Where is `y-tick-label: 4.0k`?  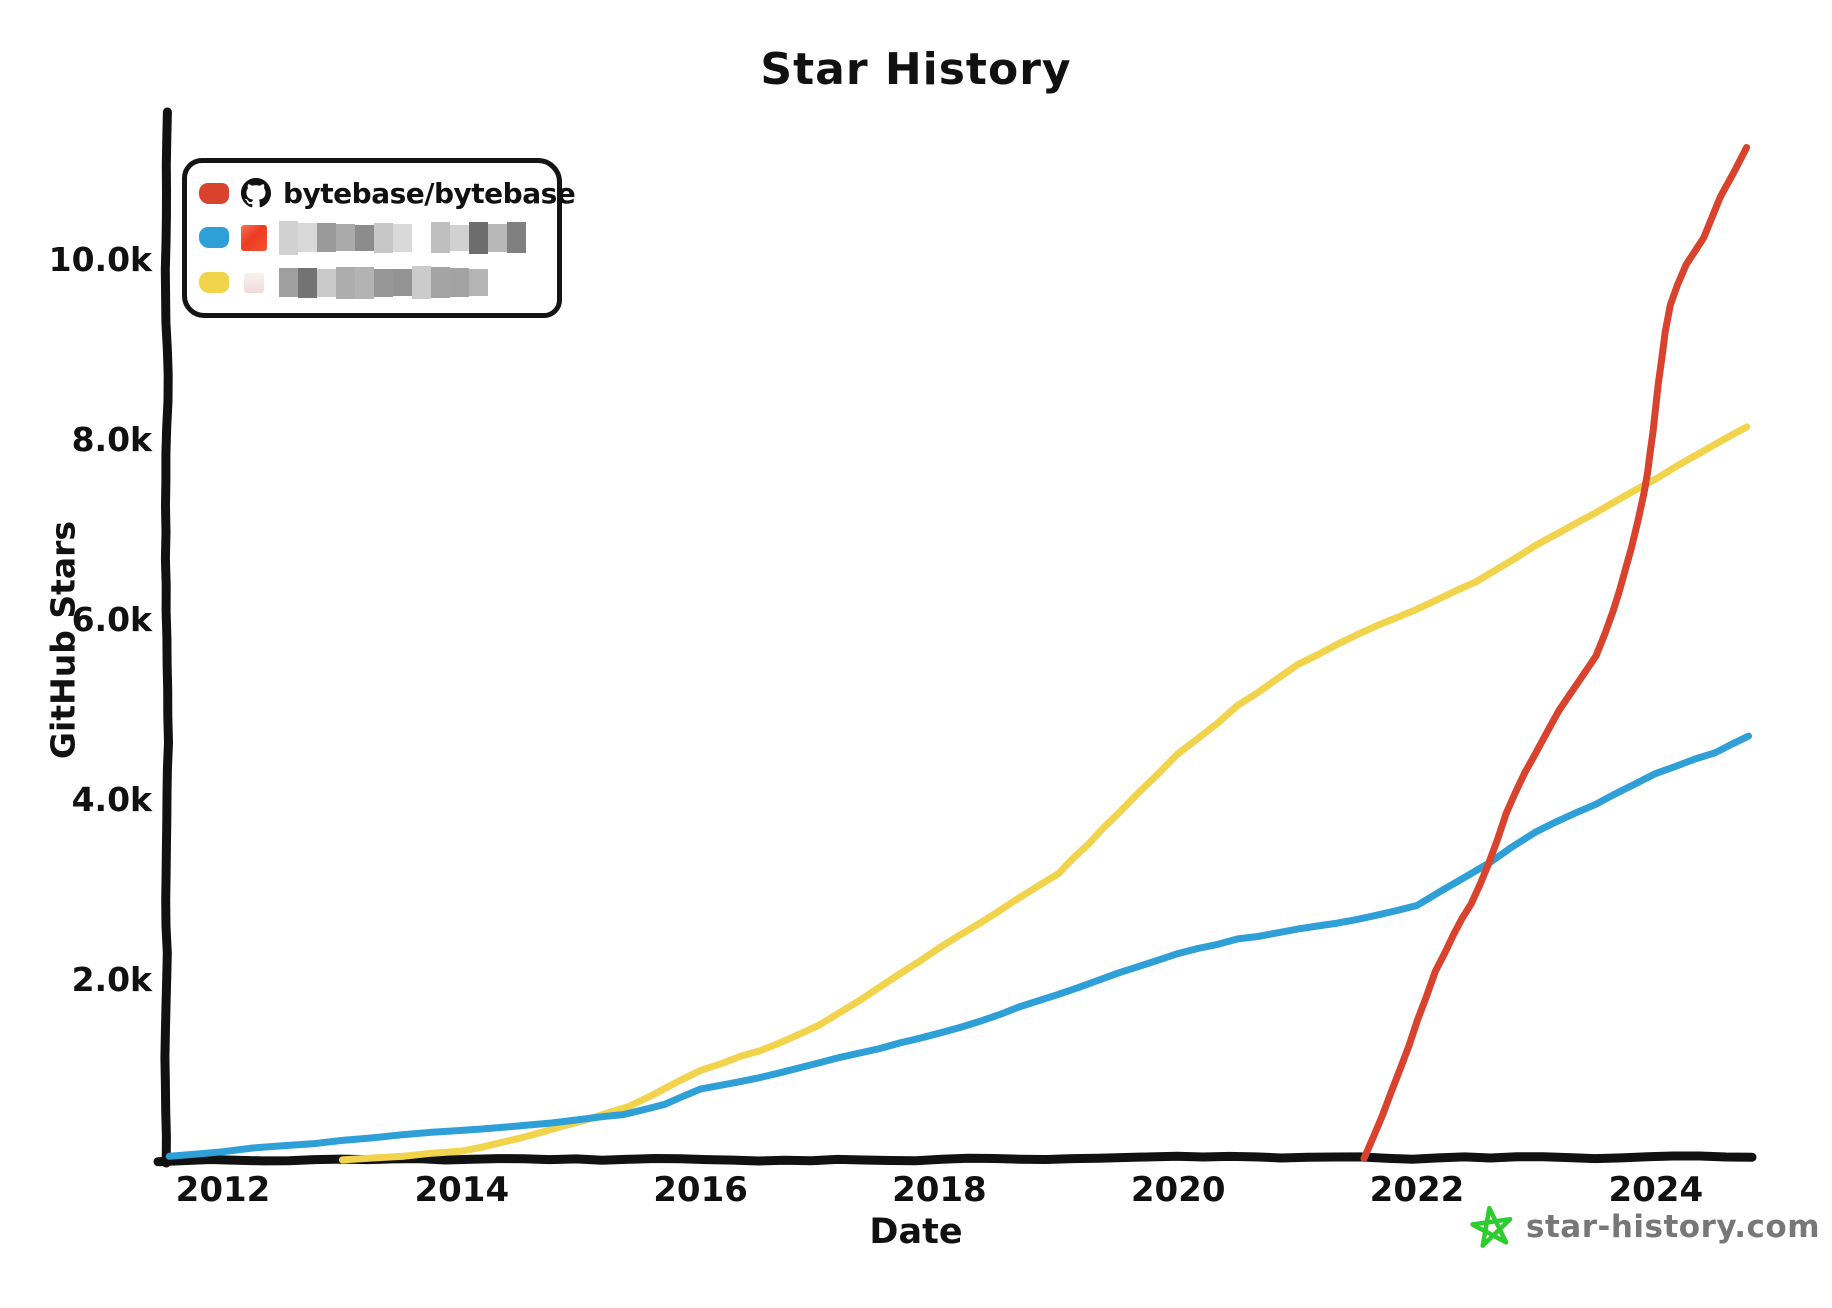 y-tick-label: 4.0k is located at coordinates (111, 799).